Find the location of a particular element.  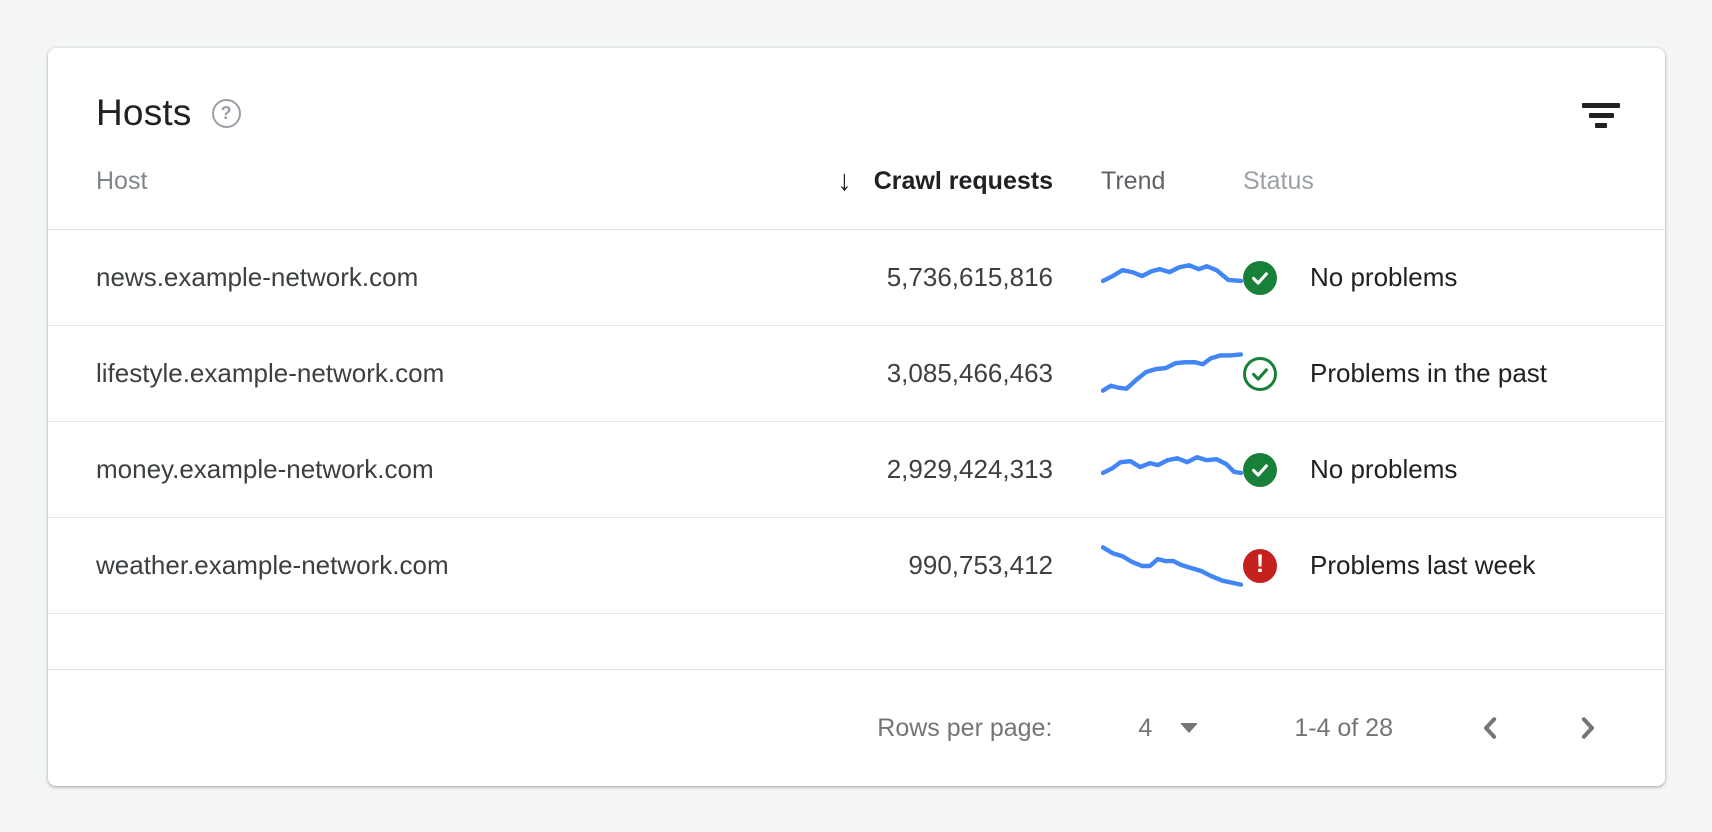

crawl-requests-value: 3,085,466,463 is located at coordinates (969, 373).